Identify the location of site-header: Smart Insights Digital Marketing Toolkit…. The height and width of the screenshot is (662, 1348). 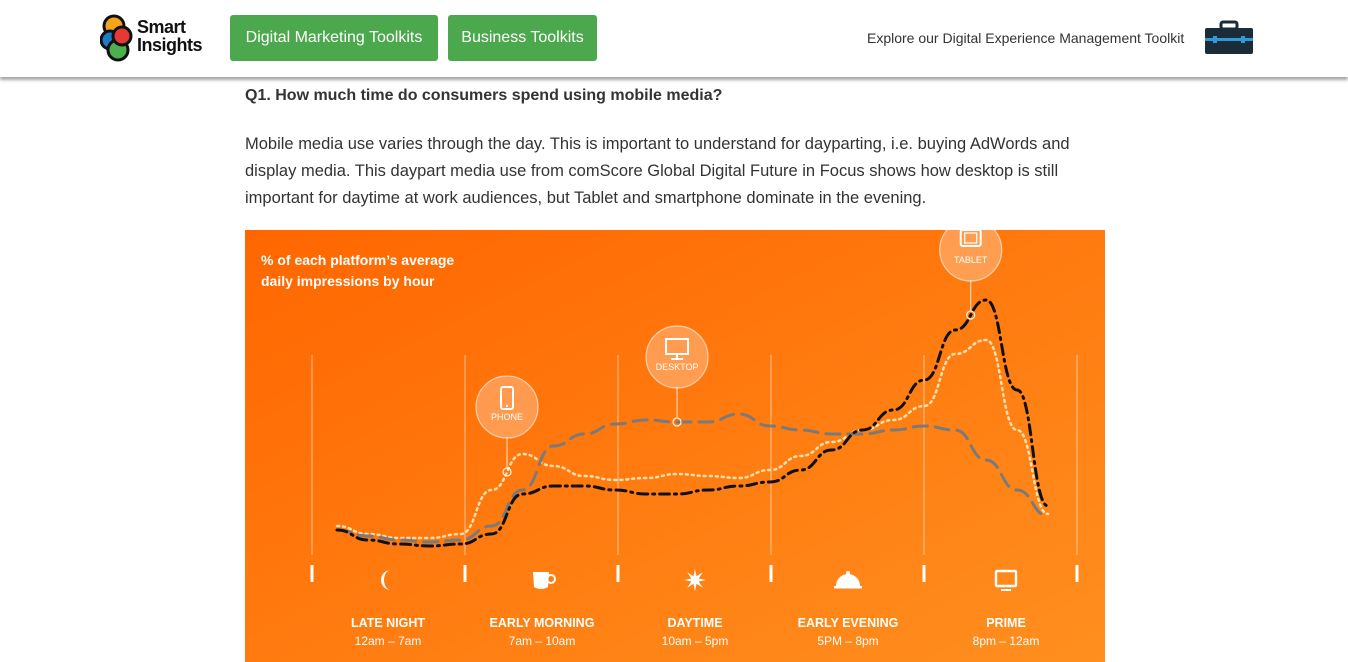
(674, 38).